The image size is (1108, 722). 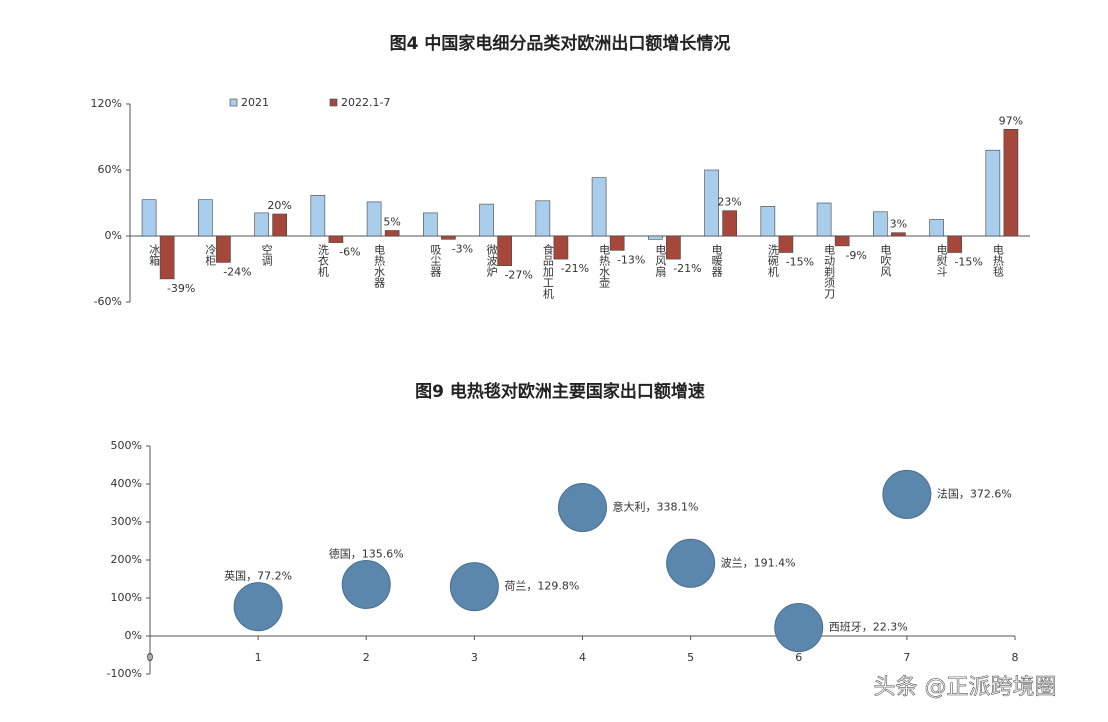 I want to click on x-tick-label: 7, so click(x=906, y=657).